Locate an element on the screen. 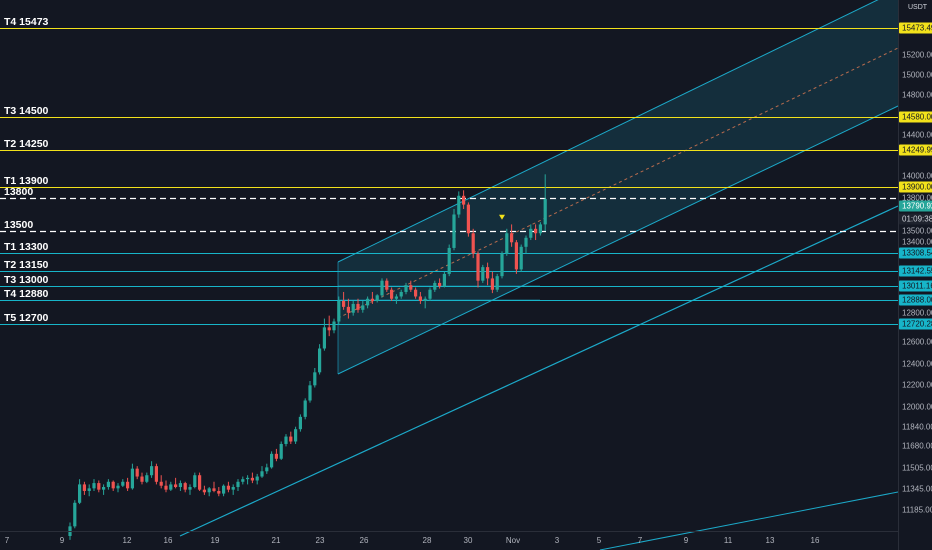 The width and height of the screenshot is (932, 550). price-axis-tick: 11680.00 is located at coordinates (917, 446).